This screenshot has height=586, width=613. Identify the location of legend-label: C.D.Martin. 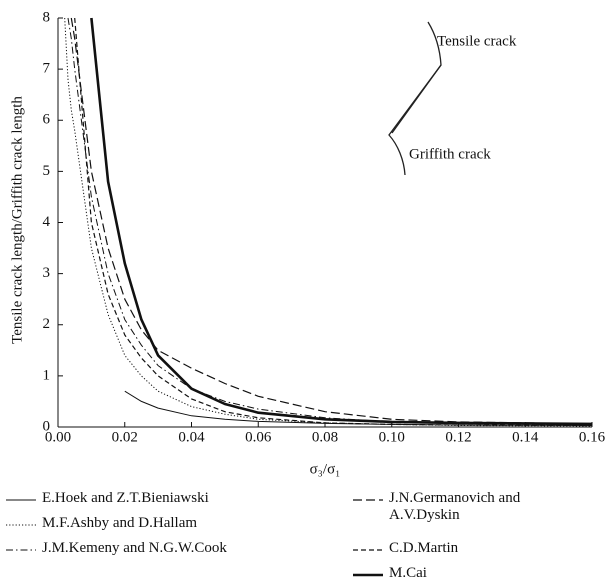
(424, 548).